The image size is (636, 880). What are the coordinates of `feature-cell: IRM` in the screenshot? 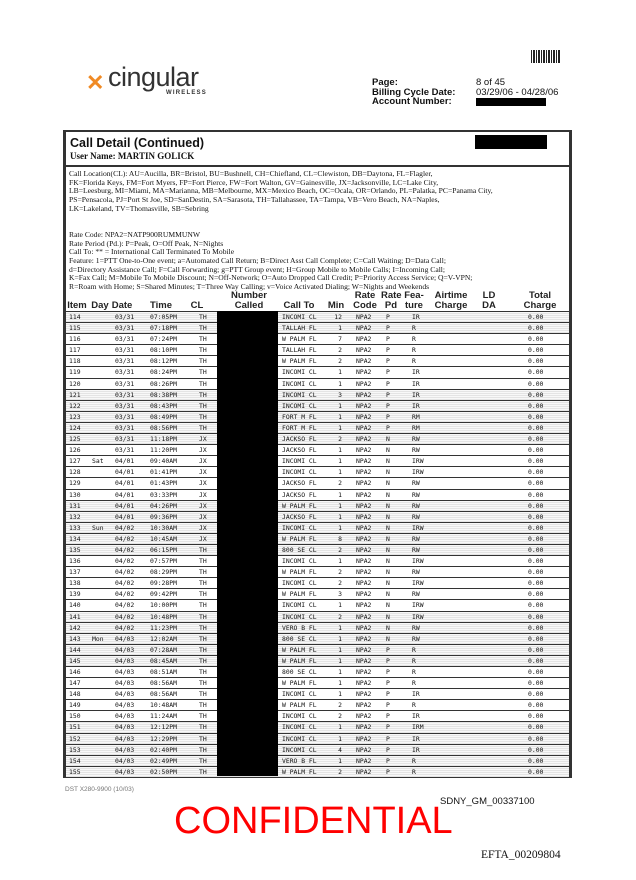 It's located at (418, 727).